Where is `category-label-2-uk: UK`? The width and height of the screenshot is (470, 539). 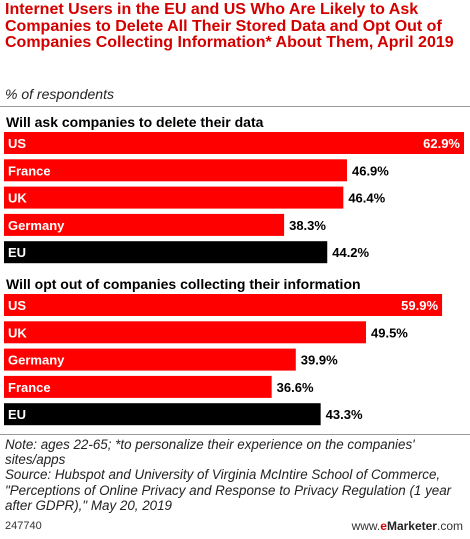 category-label-2-uk: UK is located at coordinates (17, 332).